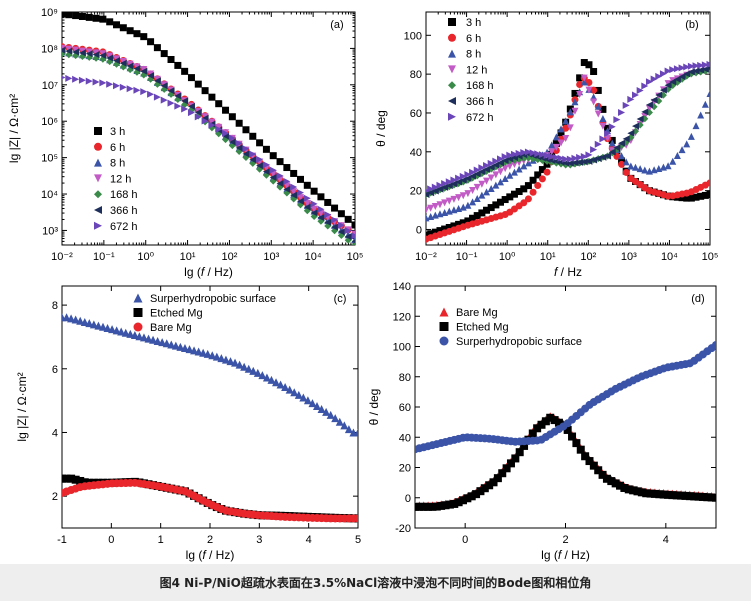 The image size is (751, 601). Describe the element at coordinates (419, 230) in the screenshot. I see `y-tick-label: 0` at that location.